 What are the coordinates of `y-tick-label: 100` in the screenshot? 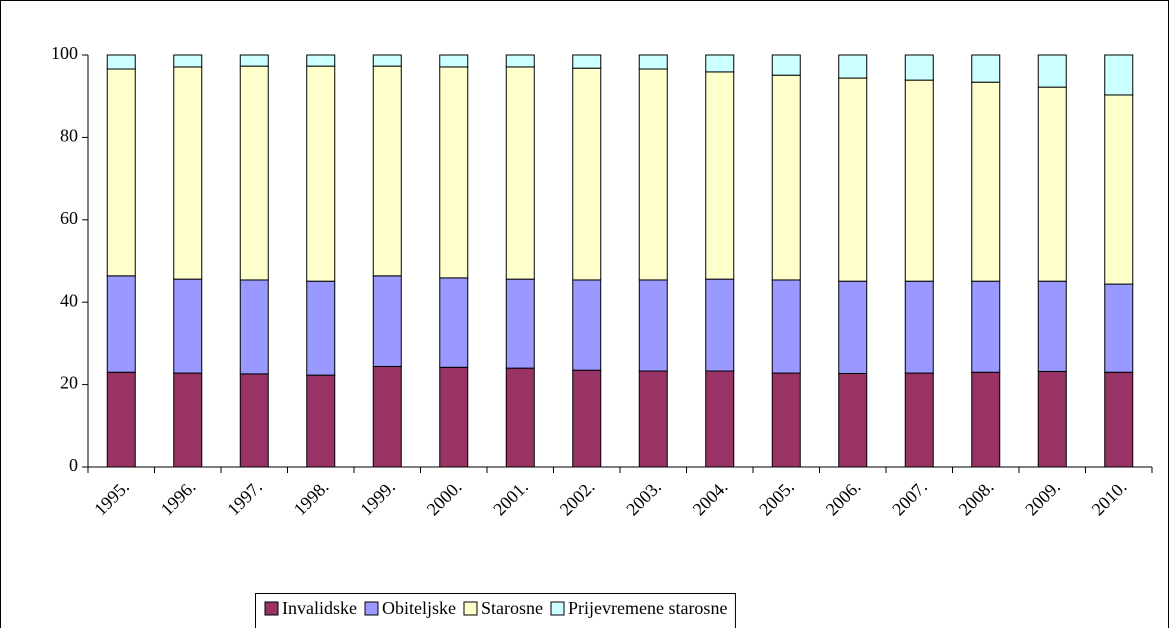 It's located at (64, 53).